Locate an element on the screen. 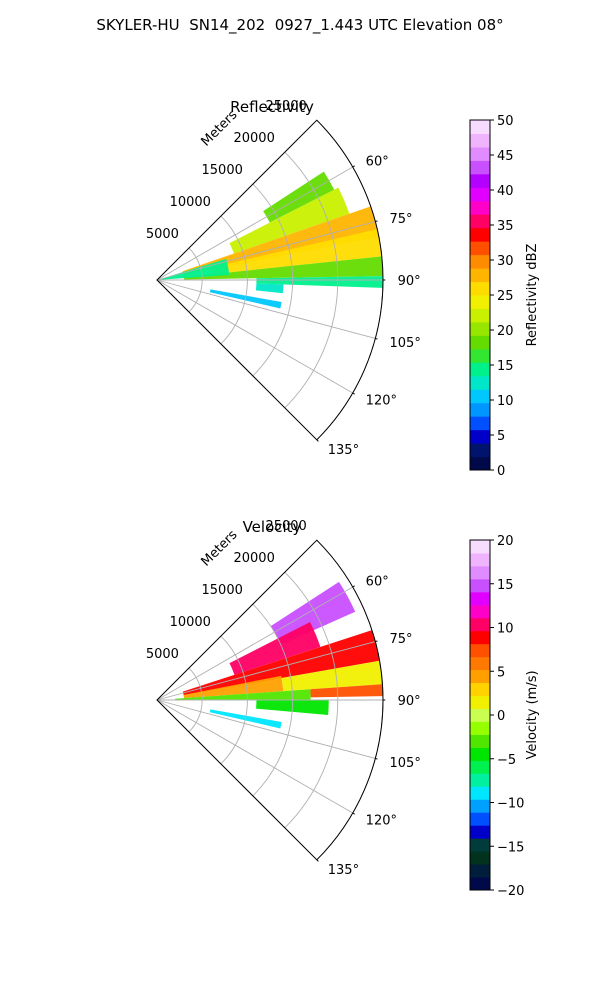 This screenshot has height=1000, width=600. colorbar-tick-label: −5 is located at coordinates (506, 760).